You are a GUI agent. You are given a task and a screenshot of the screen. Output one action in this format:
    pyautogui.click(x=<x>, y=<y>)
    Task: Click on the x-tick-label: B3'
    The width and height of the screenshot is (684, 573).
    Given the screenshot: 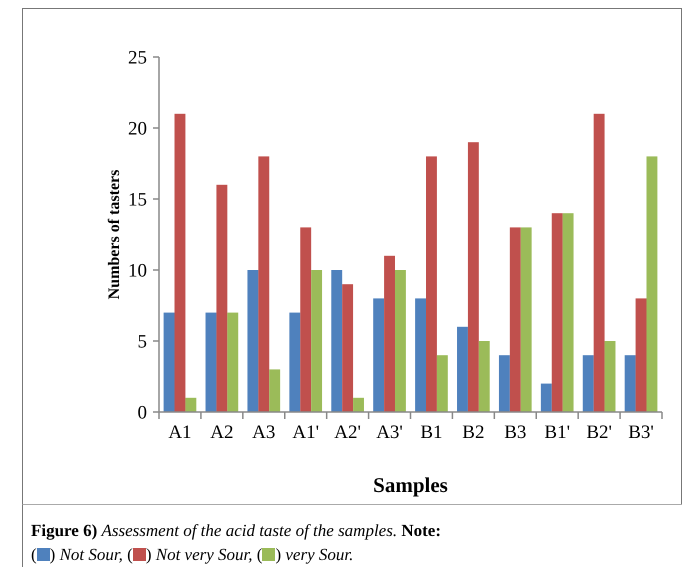 What is the action you would take?
    pyautogui.click(x=641, y=432)
    